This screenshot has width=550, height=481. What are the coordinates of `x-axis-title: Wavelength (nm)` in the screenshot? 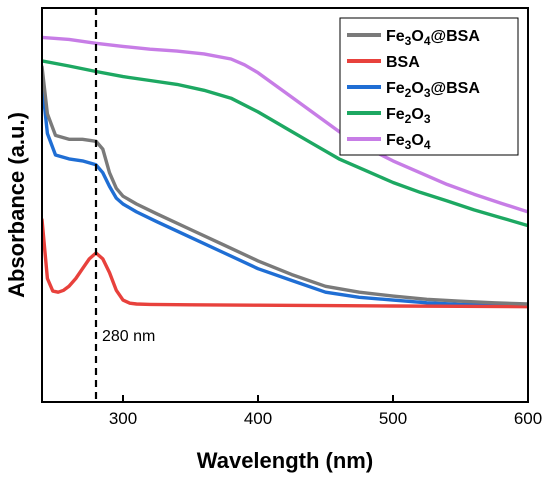 It's located at (285, 460).